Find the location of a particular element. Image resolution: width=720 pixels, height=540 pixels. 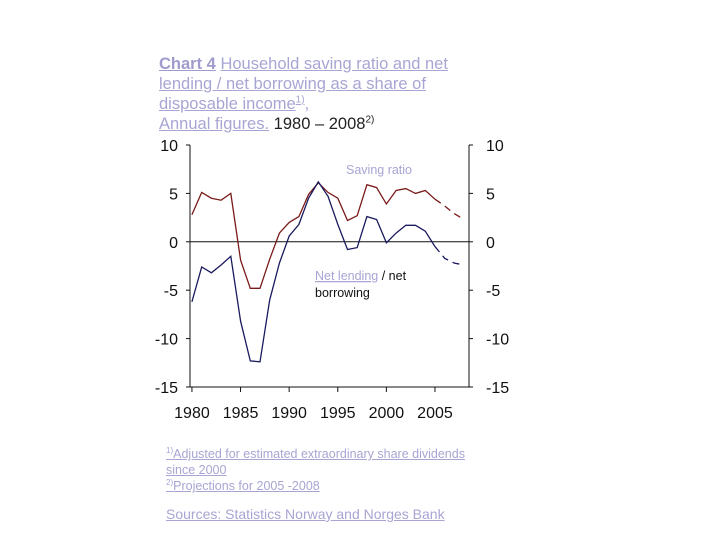

y-tick-label-right: 0 is located at coordinates (490, 243).